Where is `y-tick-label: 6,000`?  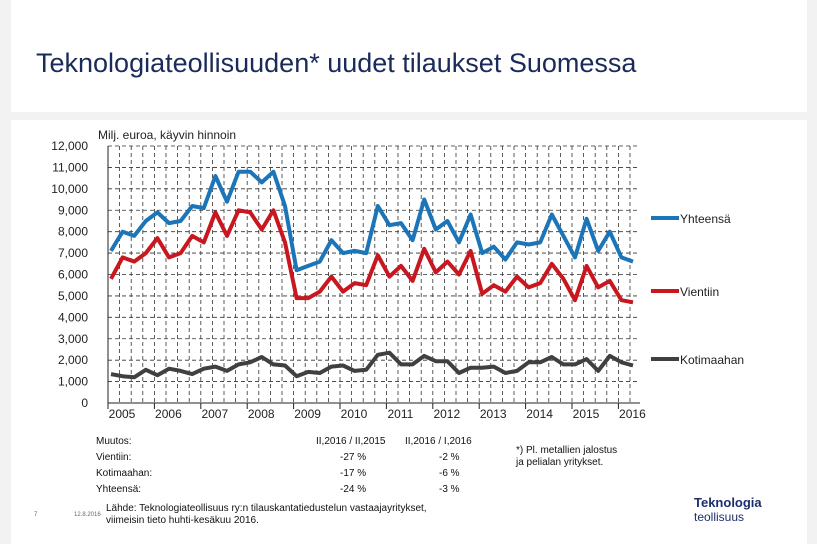
y-tick-label: 6,000 is located at coordinates (73, 275).